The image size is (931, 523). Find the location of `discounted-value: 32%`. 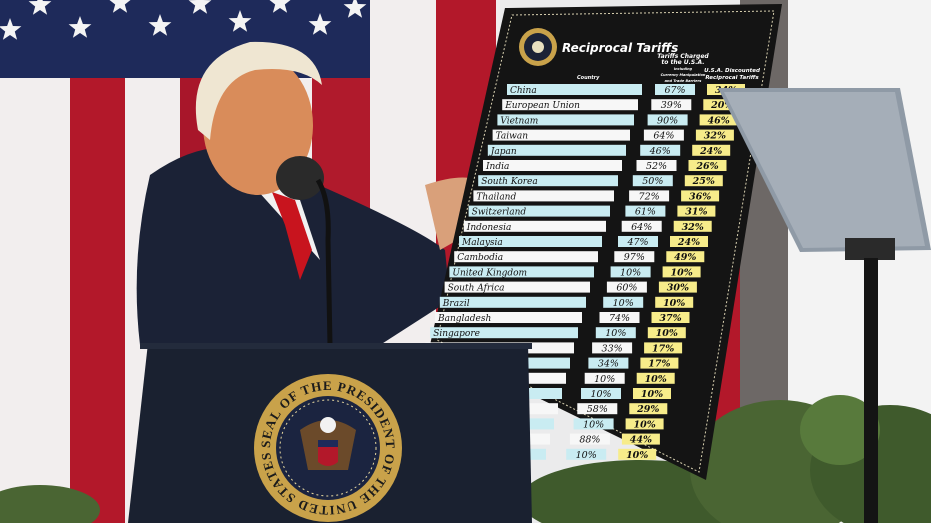

discounted-value: 32% is located at coordinates (715, 136).